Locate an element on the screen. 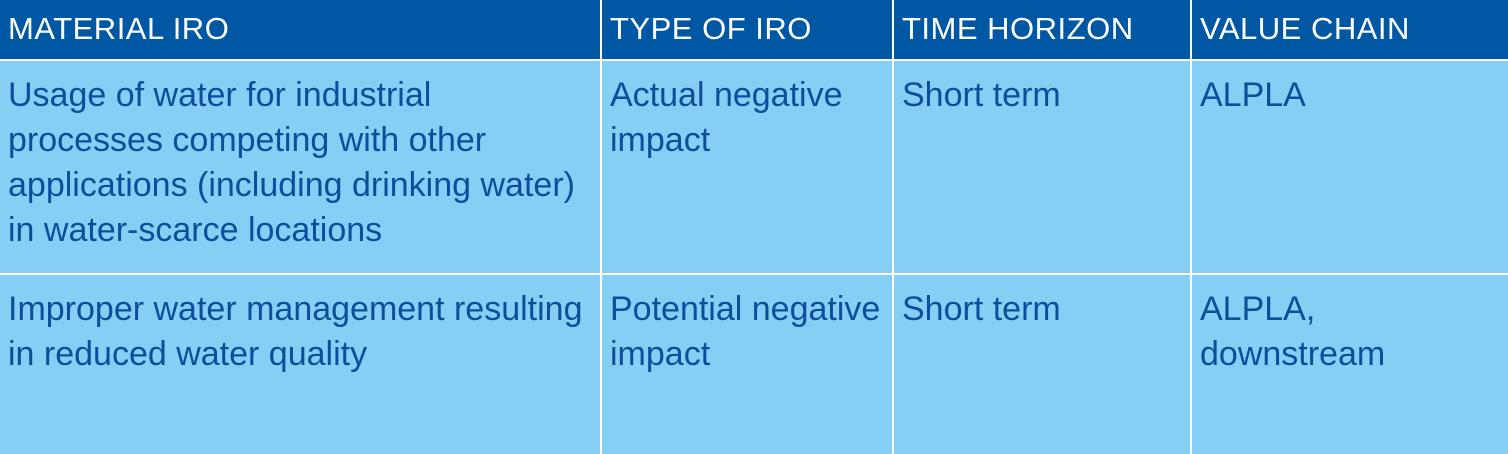 The image size is (1508, 454). header-cell: VALUE CHAIN is located at coordinates (1349, 30).